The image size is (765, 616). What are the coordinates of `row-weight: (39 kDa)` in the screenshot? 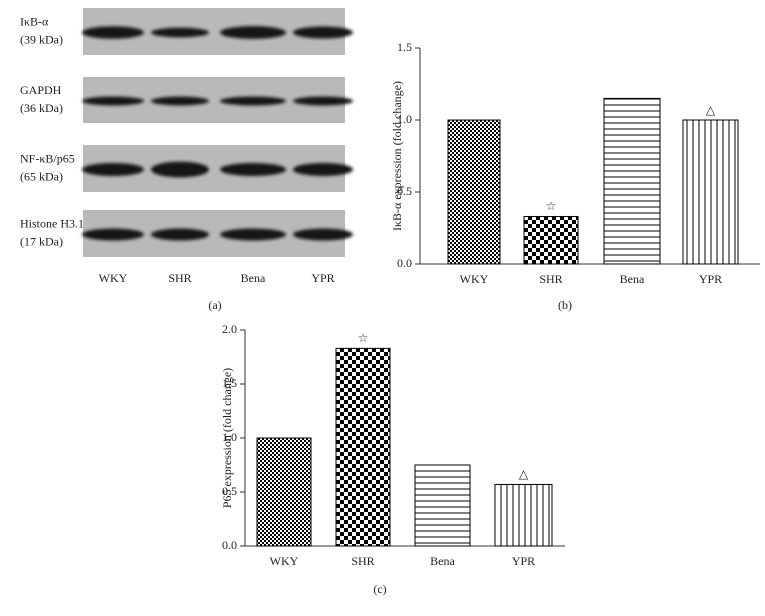 It's located at (41, 39).